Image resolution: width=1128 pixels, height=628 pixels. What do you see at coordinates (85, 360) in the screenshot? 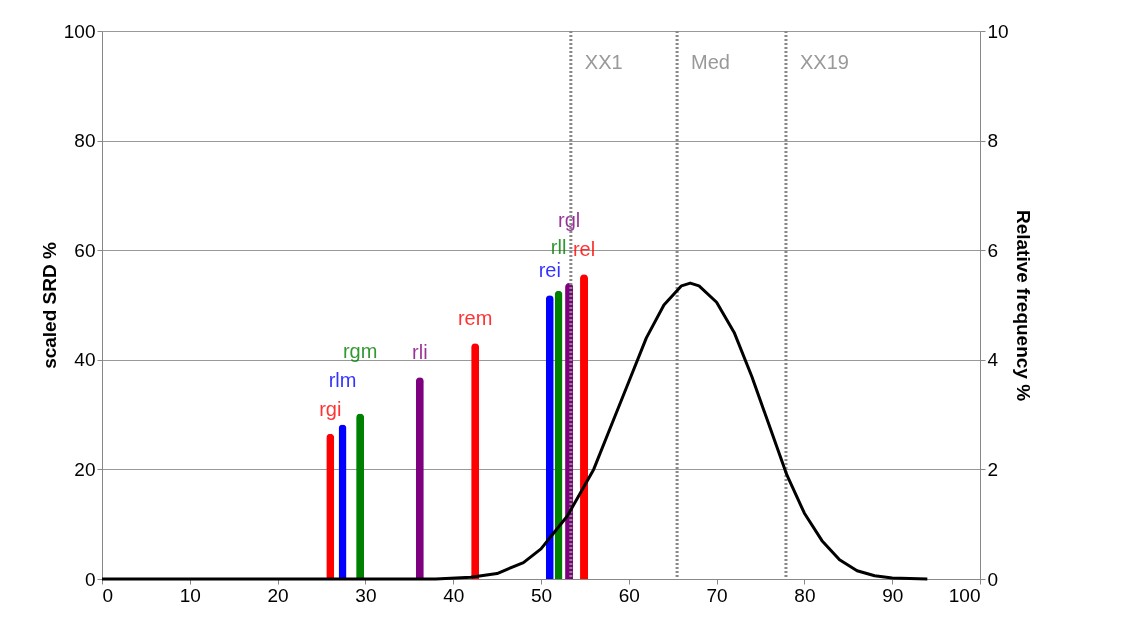
I see `y-tick-label: 40` at bounding box center [85, 360].